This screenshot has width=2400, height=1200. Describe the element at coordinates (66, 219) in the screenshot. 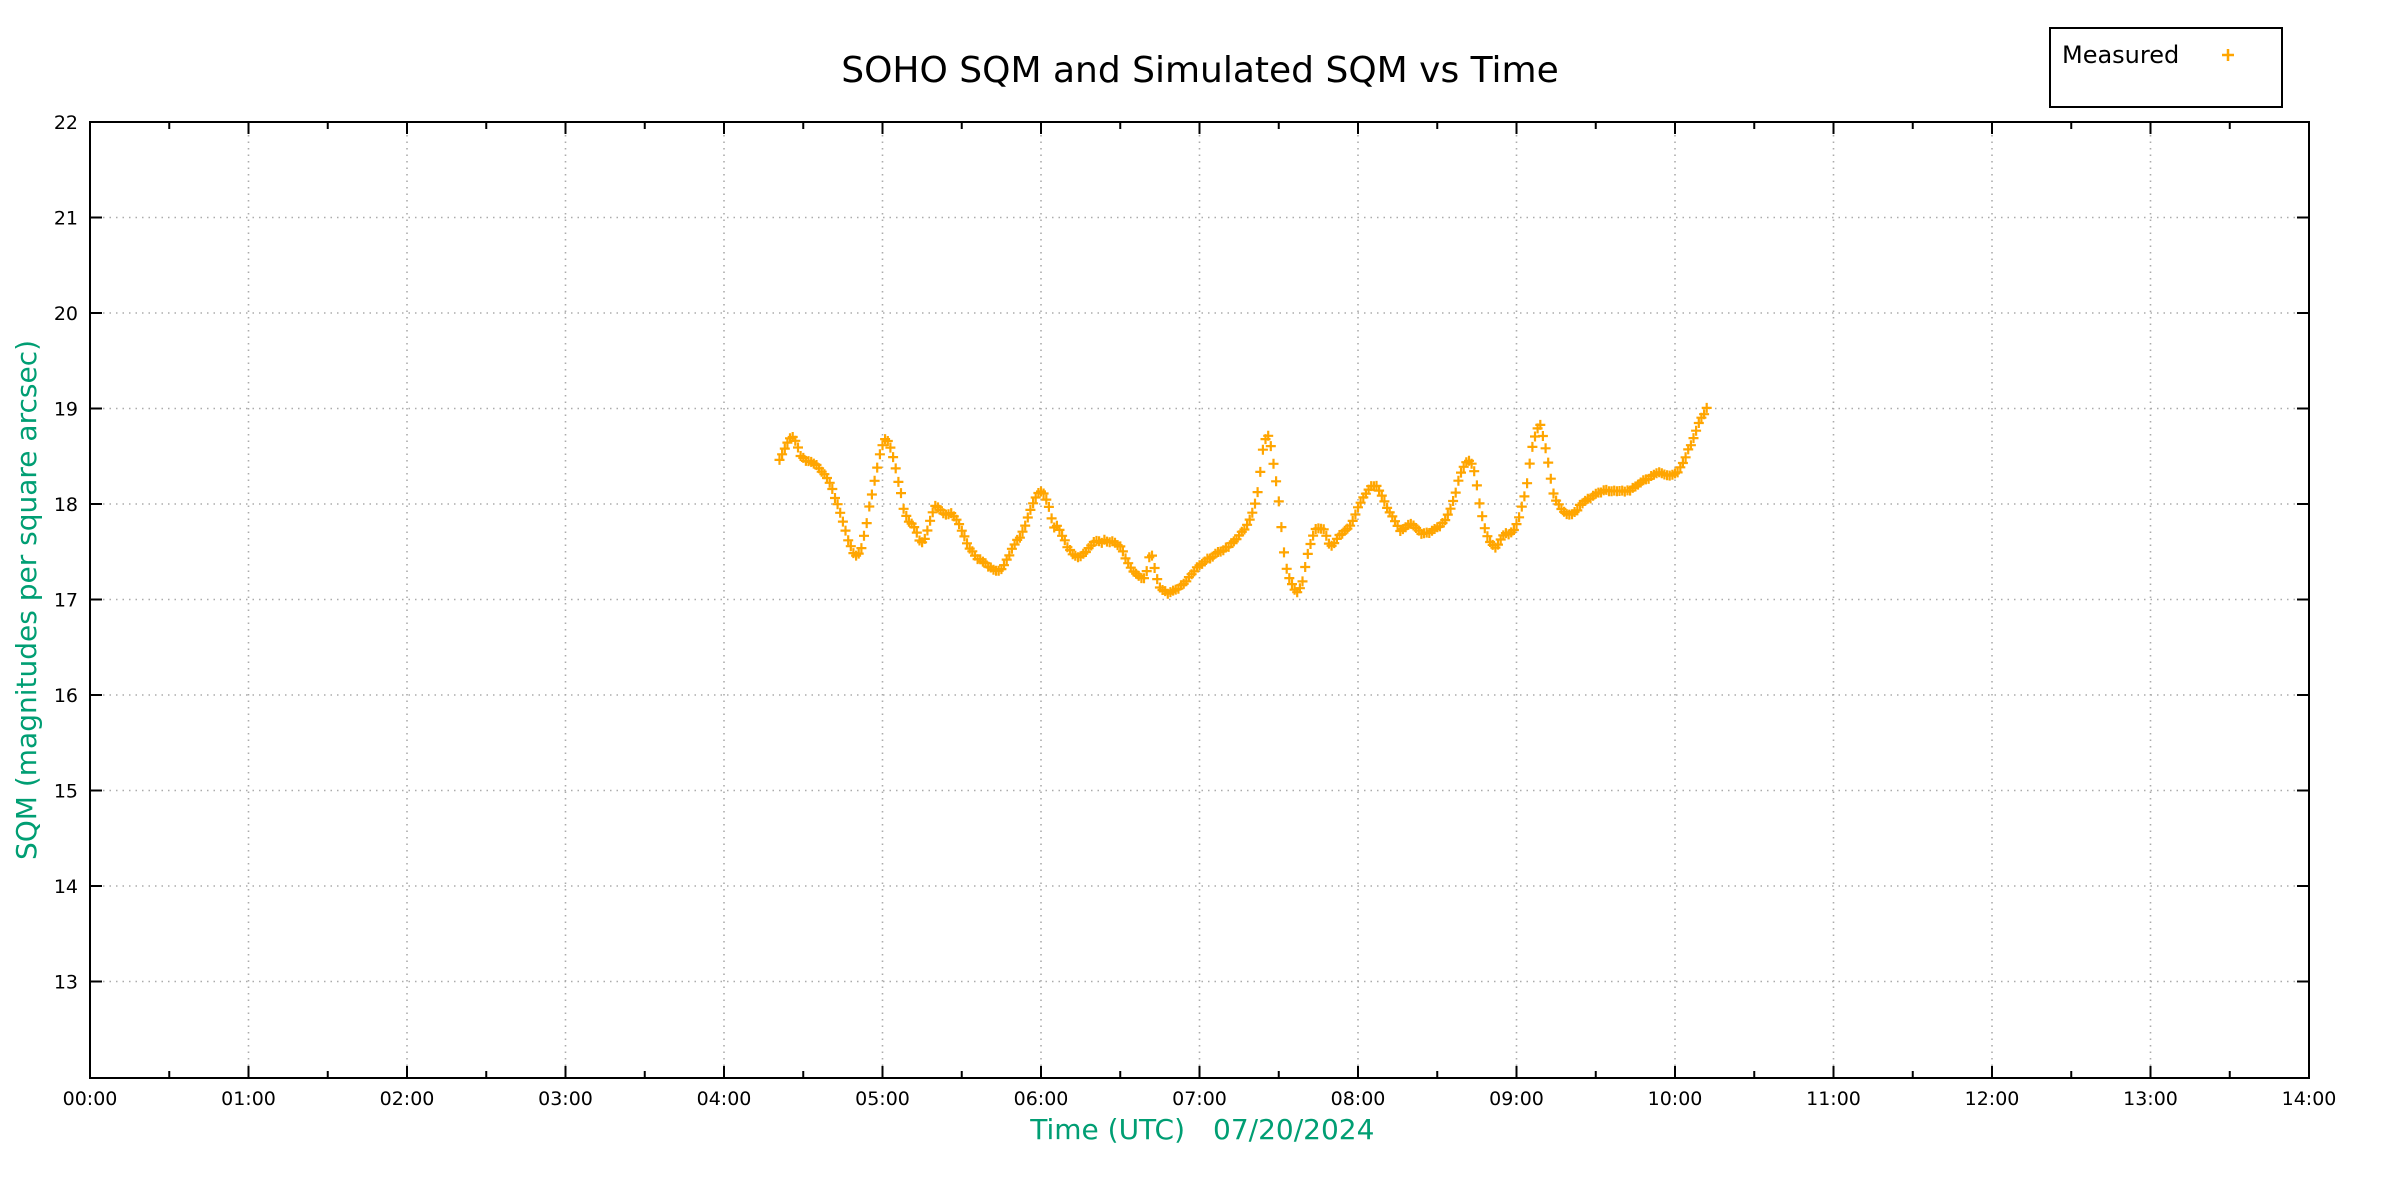

I see `y-tick-label: 21` at that location.